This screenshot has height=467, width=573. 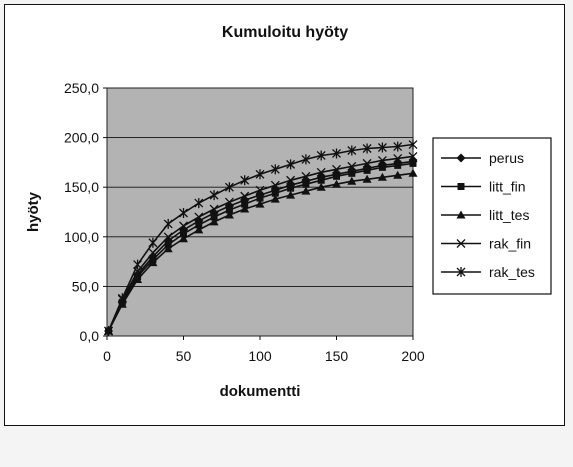 I want to click on legend-label: litt_fin, so click(x=507, y=187).